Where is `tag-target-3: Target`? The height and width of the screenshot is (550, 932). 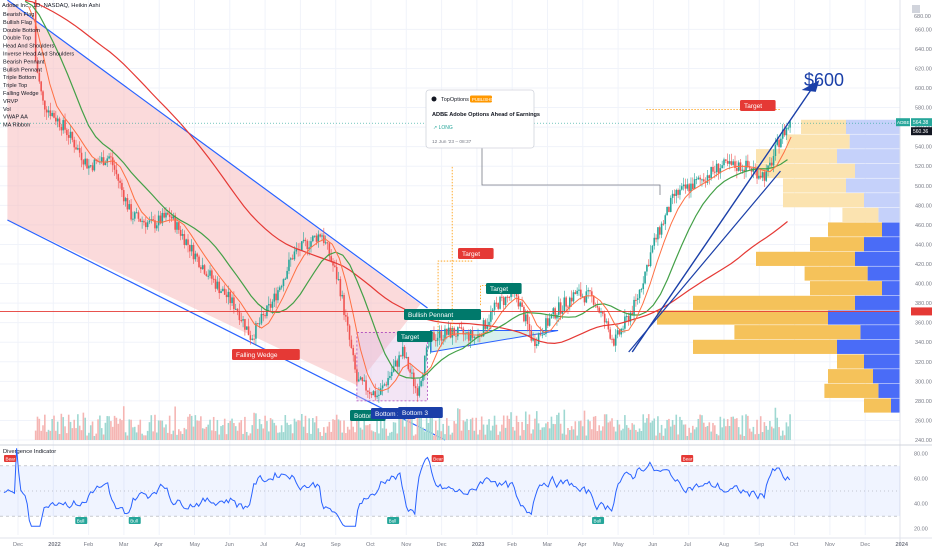
tag-target-3: Target is located at coordinates (504, 288).